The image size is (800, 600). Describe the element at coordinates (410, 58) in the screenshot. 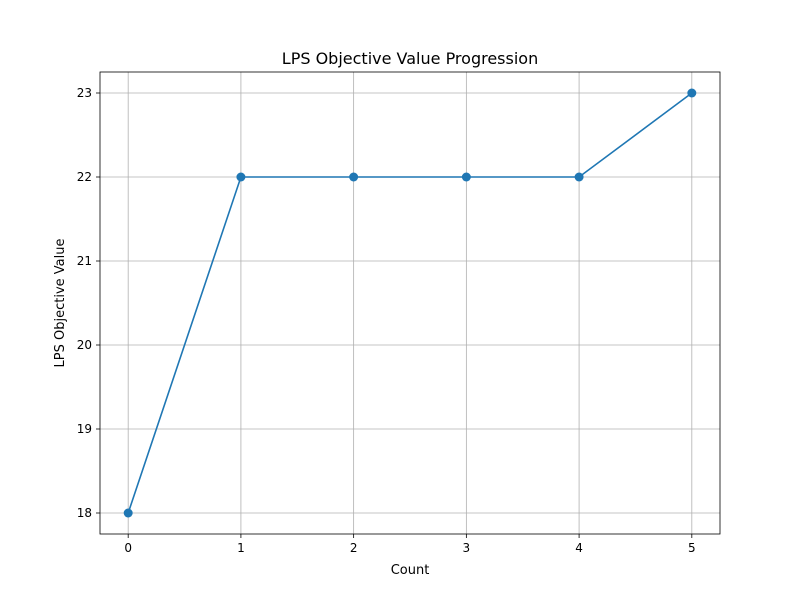

I see `chart-title: LPS Objective Value Progression` at that location.